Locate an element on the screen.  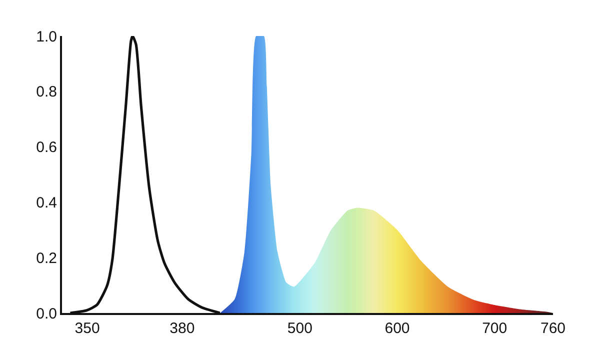
x-tick-label: 380 is located at coordinates (182, 328).